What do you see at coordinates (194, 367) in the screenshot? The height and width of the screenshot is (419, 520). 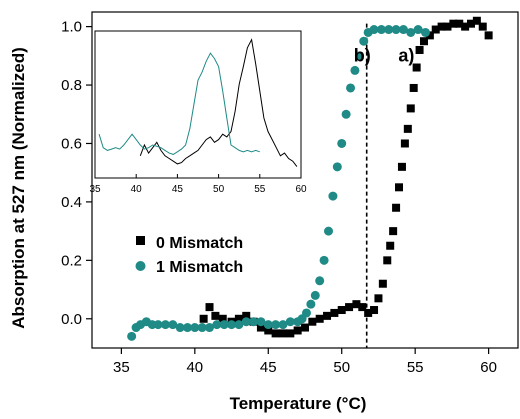 I see `x-tick-label: 40` at bounding box center [194, 367].